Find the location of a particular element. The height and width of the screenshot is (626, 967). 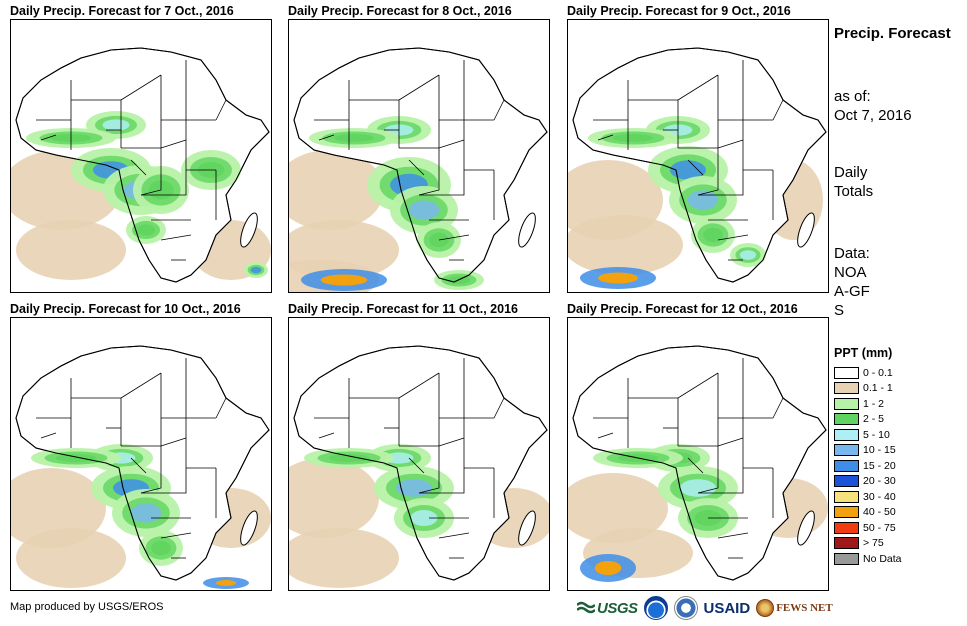

totals-label: Daily Totals is located at coordinates (854, 182).